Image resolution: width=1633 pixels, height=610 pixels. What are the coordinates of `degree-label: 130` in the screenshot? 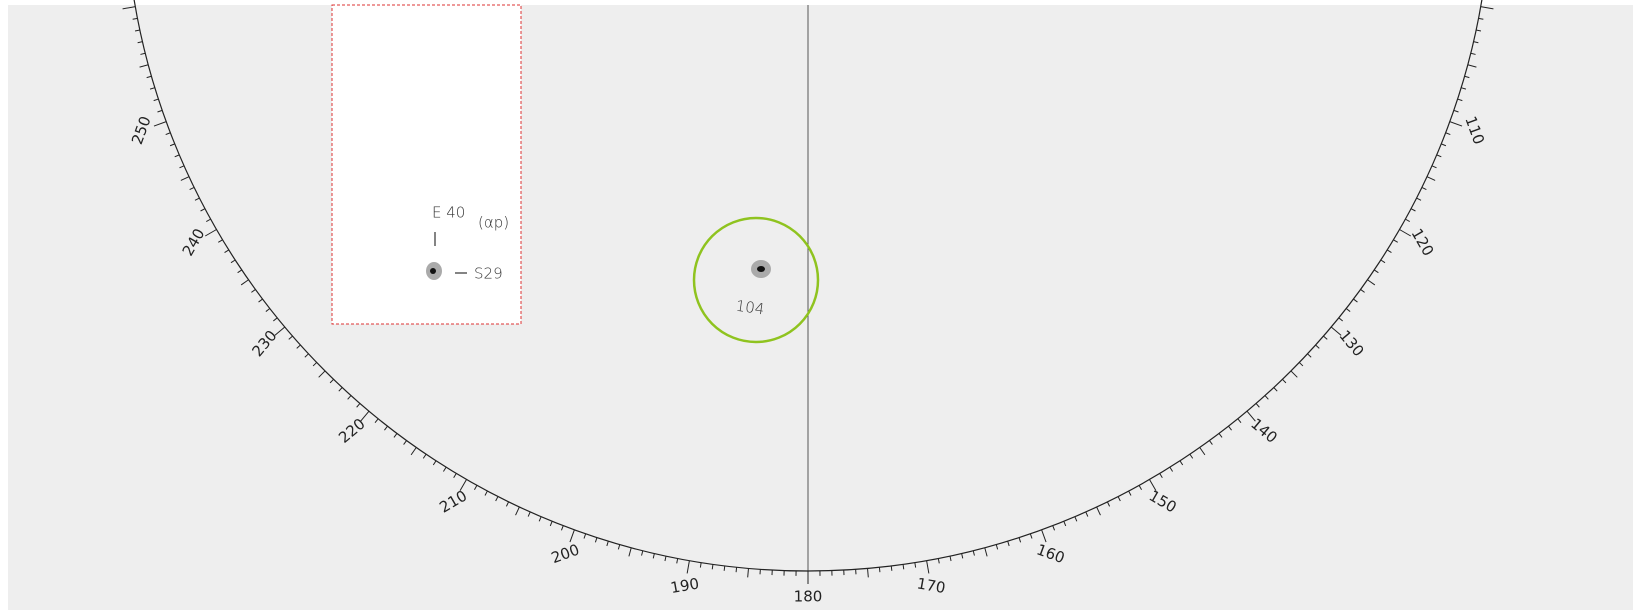 It's located at (1351, 344).